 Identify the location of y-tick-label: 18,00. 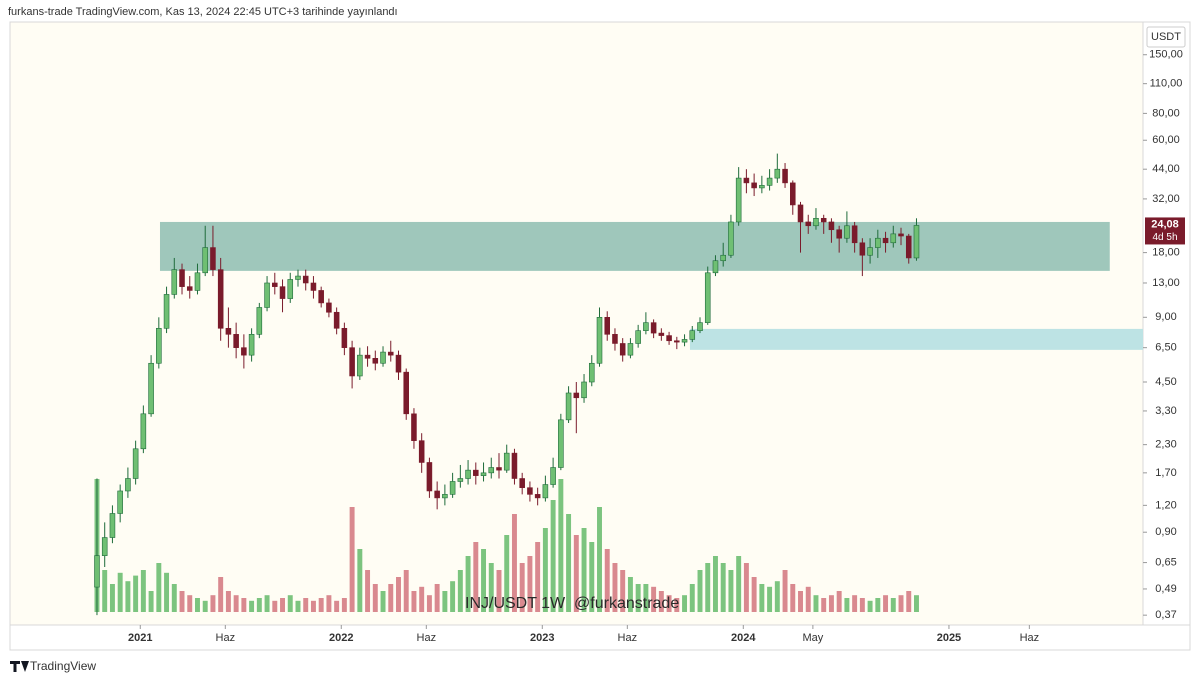
(1166, 253).